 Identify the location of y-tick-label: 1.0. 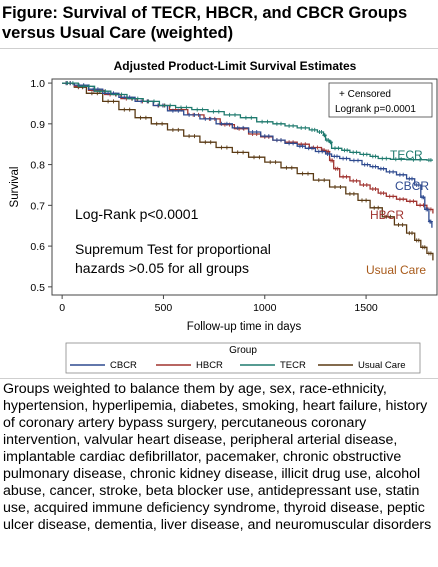
(37, 84).